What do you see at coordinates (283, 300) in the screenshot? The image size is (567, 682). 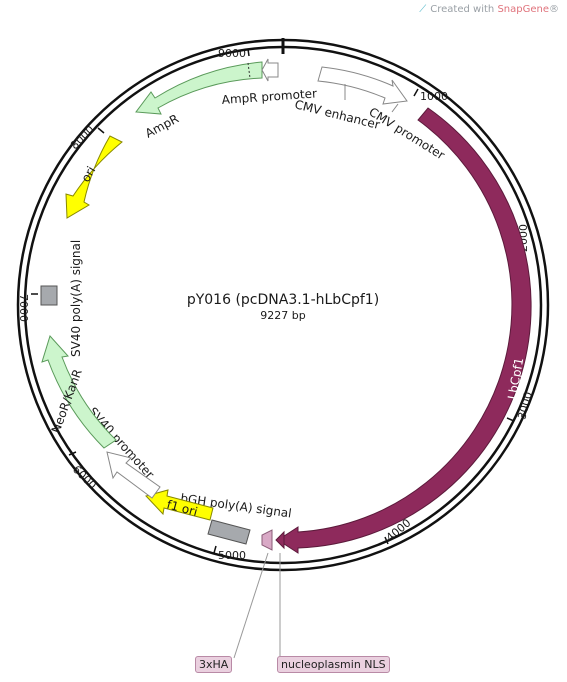 I see `plasmid-name: pY016 (pcDNA3.1-hLbCpf1)` at bounding box center [283, 300].